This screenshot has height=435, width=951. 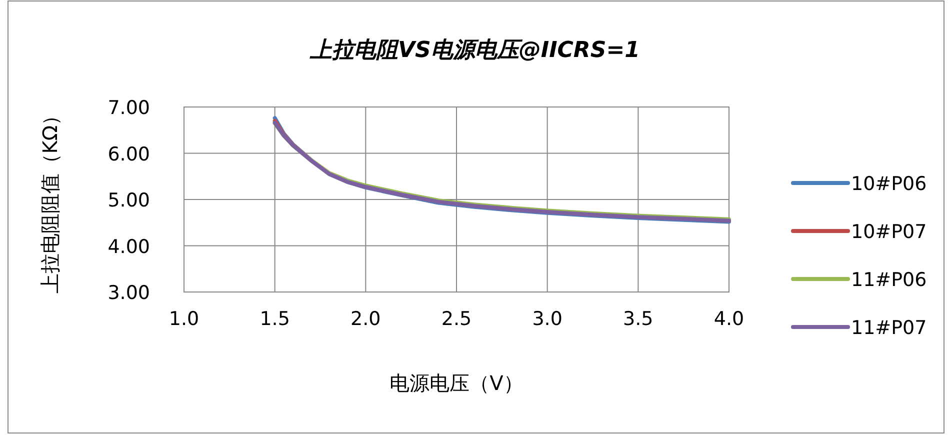 What do you see at coordinates (50, 199) in the screenshot?
I see `y-axis-title: 上拉电阻阻值（KΩ）` at bounding box center [50, 199].